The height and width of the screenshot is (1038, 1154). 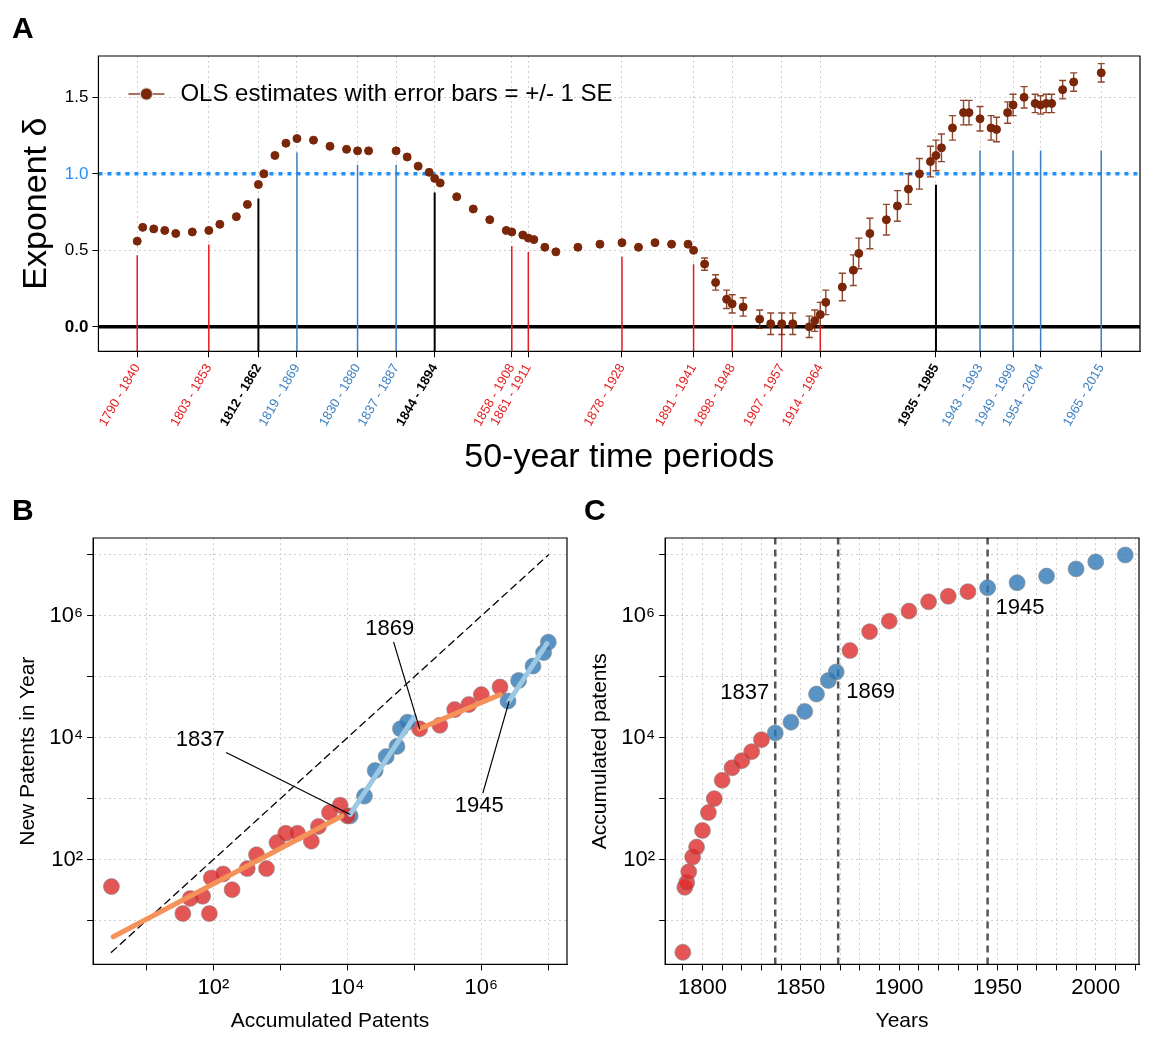 What do you see at coordinates (33, 203) in the screenshot?
I see `y-axis-title: Exponent δ` at bounding box center [33, 203].